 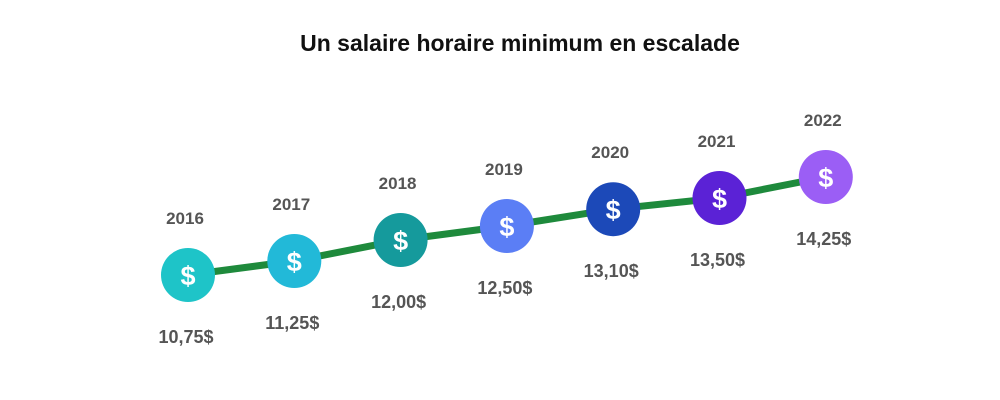 What do you see at coordinates (823, 120) in the screenshot?
I see `year-label: 2022` at bounding box center [823, 120].